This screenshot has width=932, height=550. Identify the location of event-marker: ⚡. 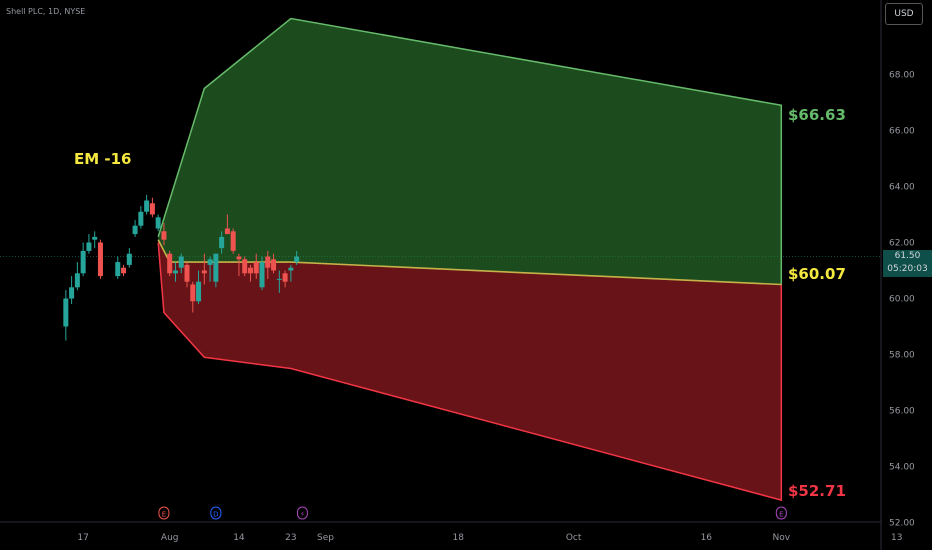
(302, 513).